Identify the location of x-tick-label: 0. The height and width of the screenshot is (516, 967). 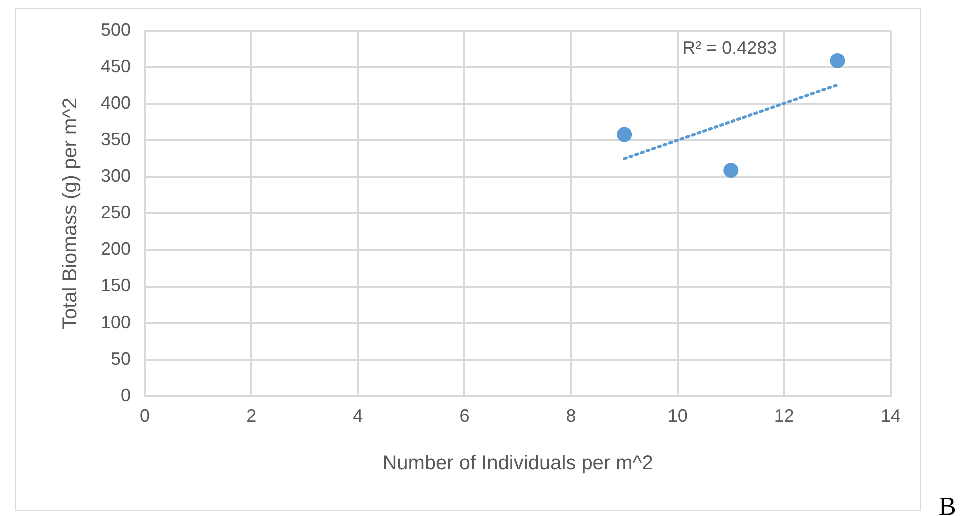
(145, 416).